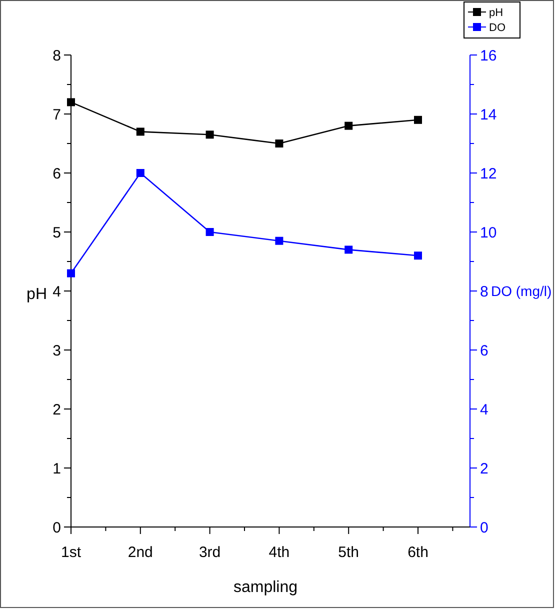 This screenshot has height=609, width=556. Describe the element at coordinates (488, 233) in the screenshot. I see `y2-tick-label: 10` at that location.